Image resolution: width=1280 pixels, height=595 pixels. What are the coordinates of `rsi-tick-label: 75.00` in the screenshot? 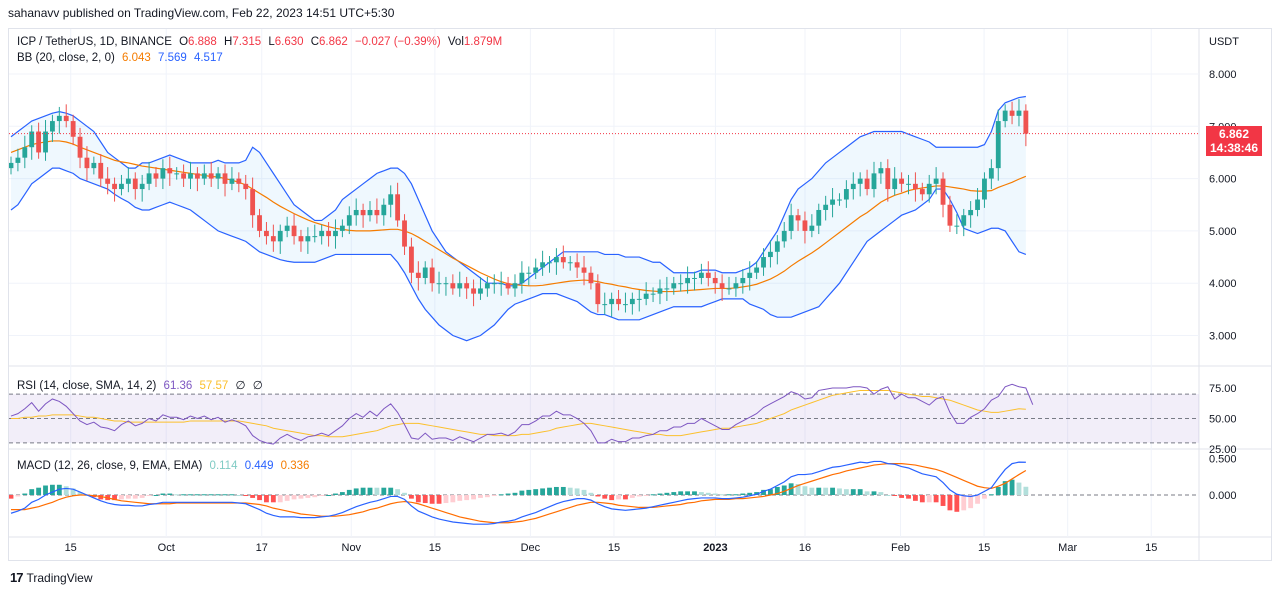 It's located at (1223, 389).